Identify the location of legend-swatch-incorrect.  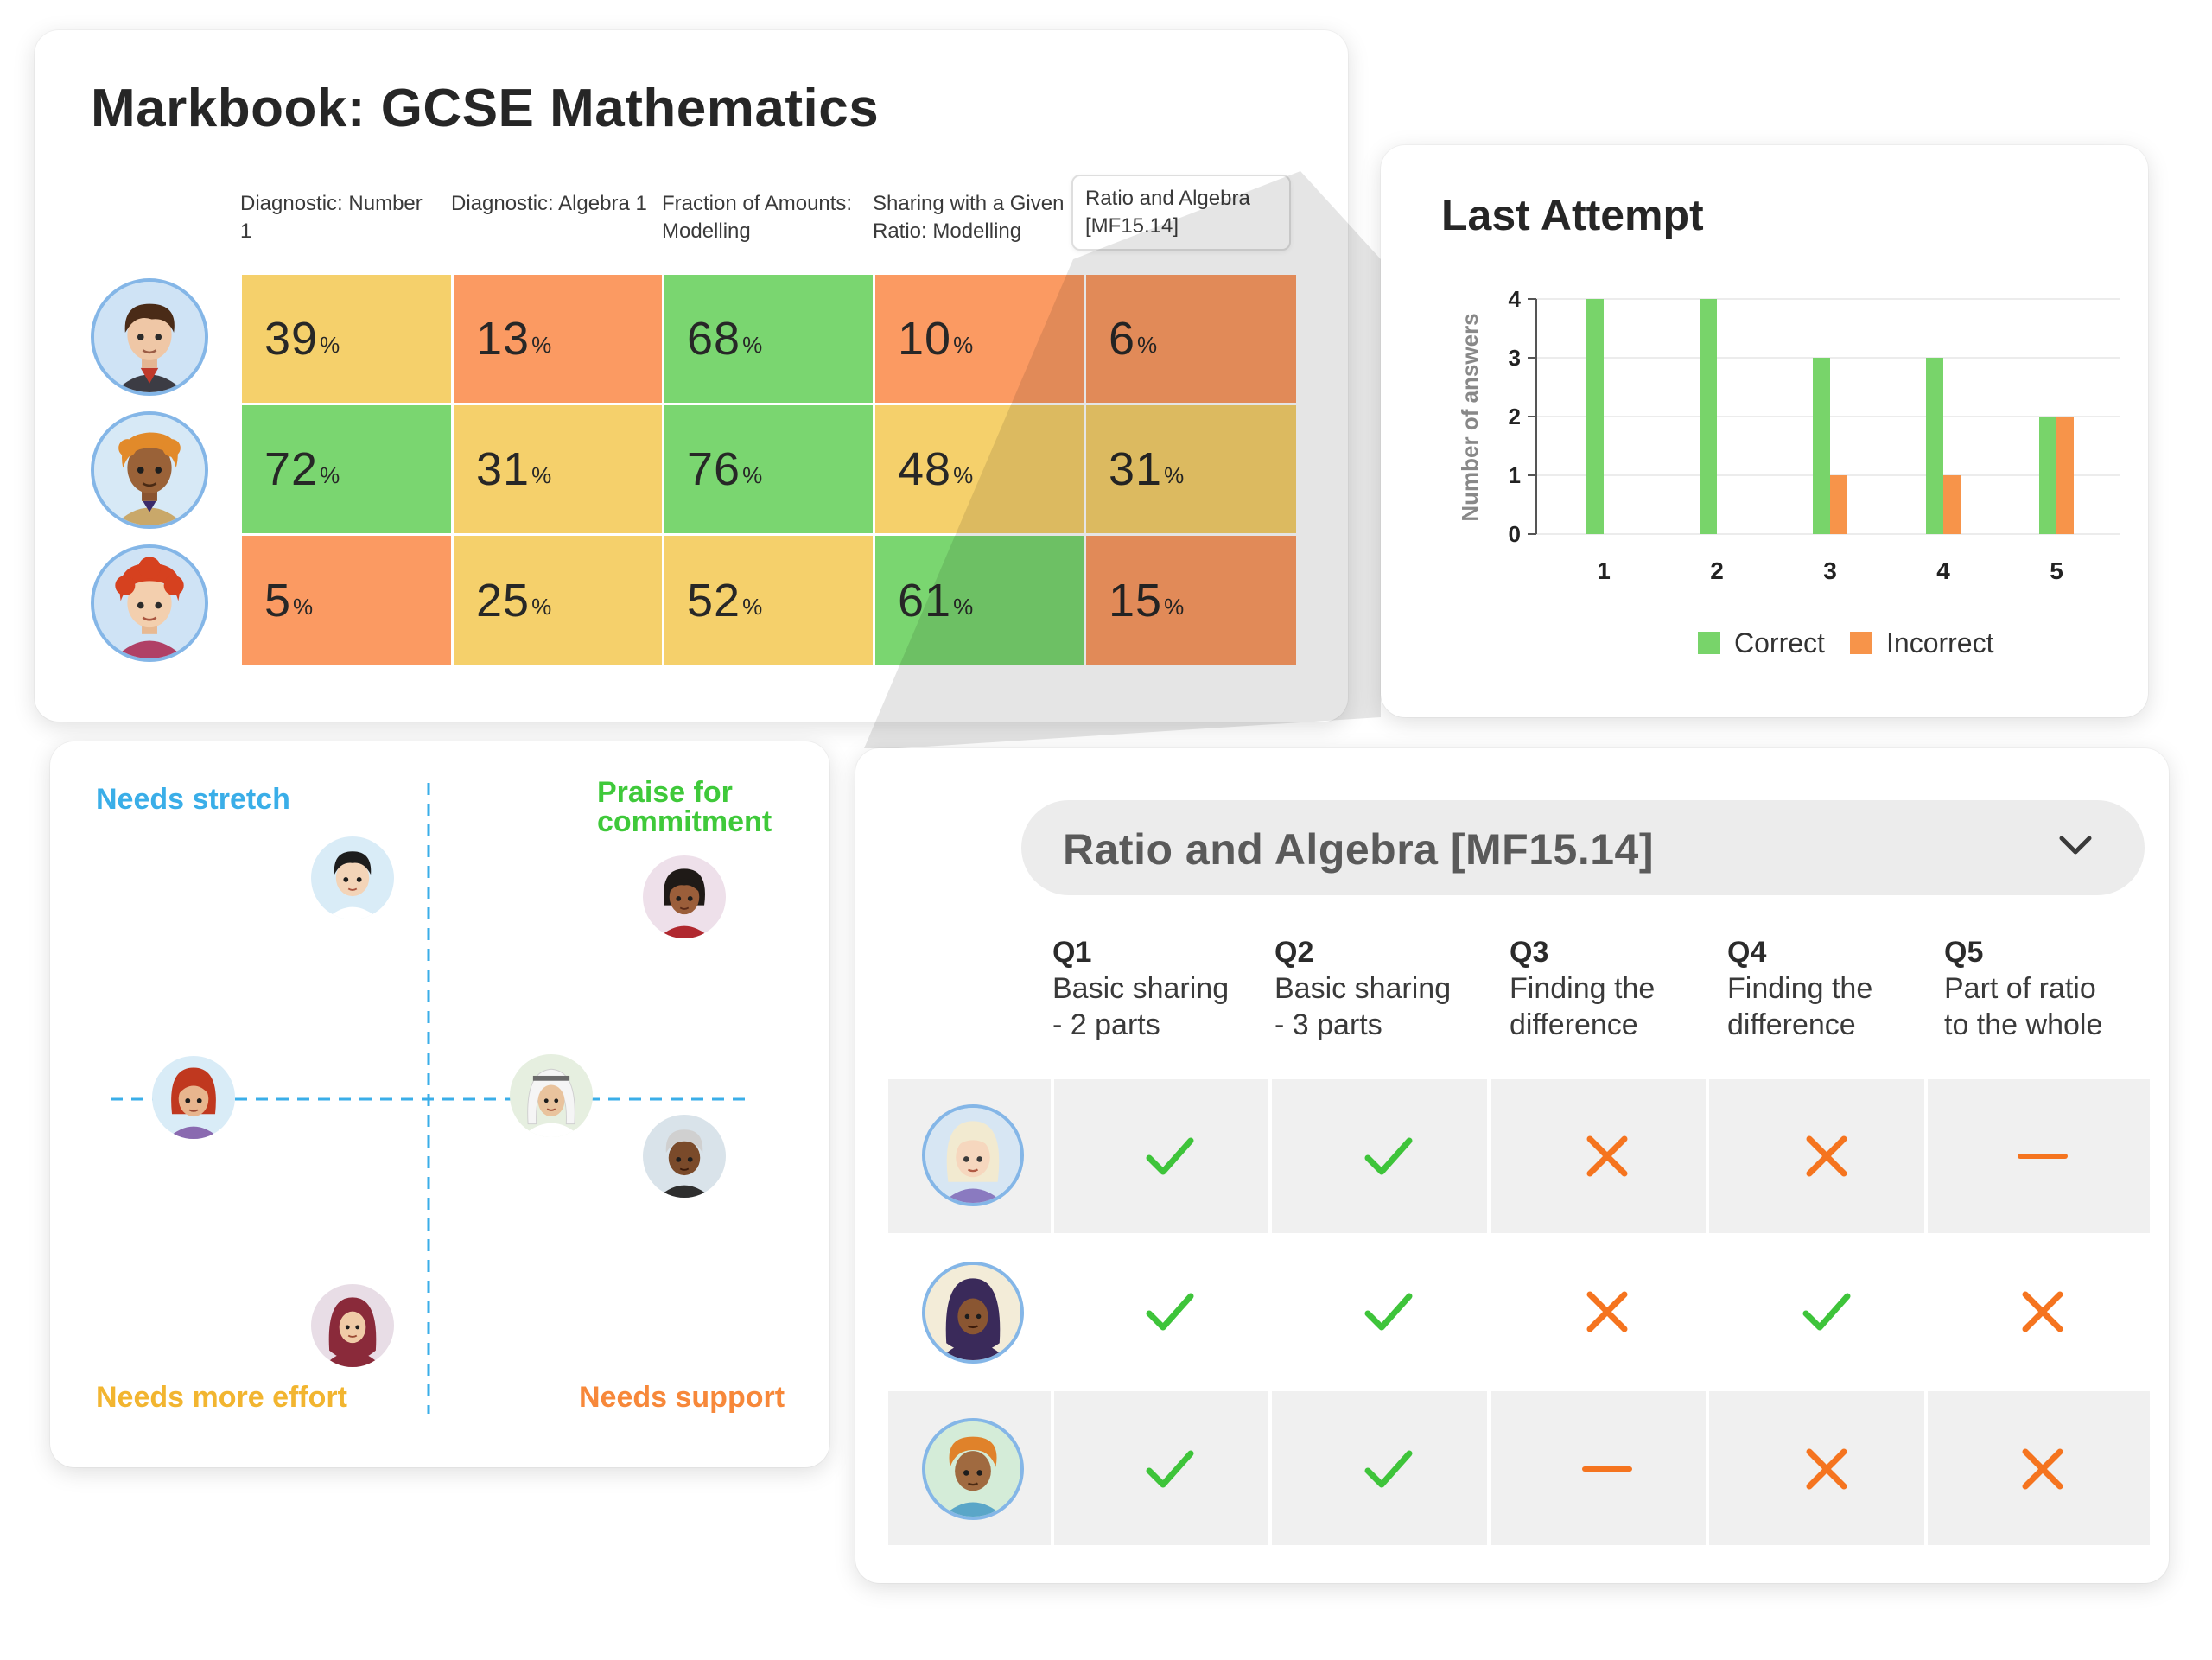
(1861, 643).